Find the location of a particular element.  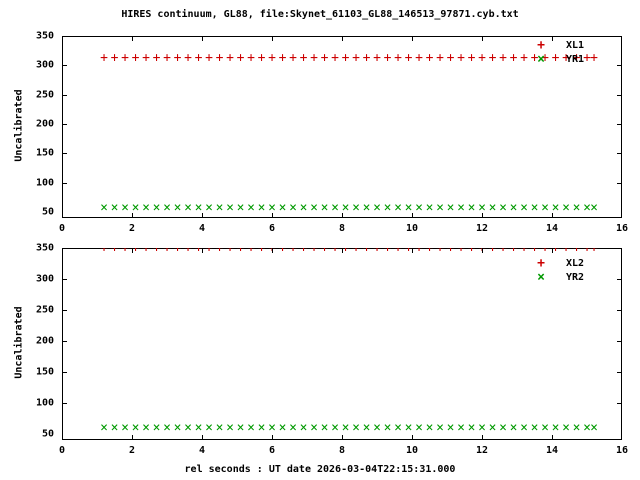

legend-item-yr2: YR2 × is located at coordinates (543, 278).